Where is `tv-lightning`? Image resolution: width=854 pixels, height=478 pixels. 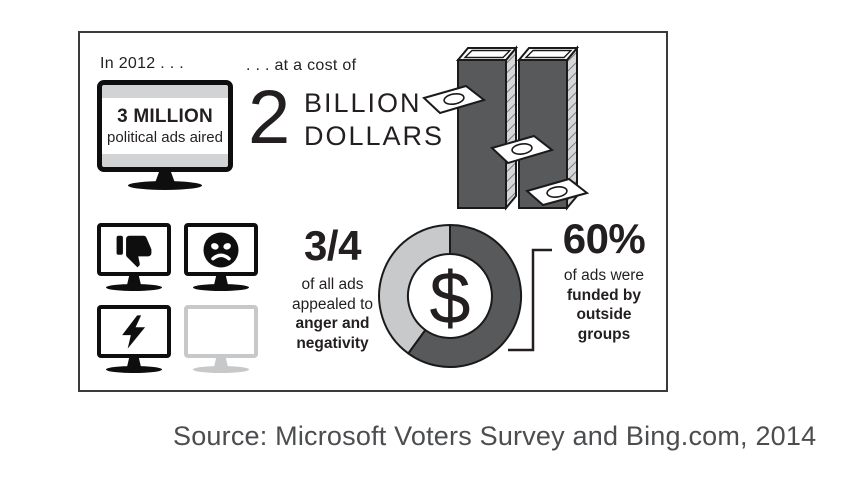 tv-lightning is located at coordinates (134, 331).